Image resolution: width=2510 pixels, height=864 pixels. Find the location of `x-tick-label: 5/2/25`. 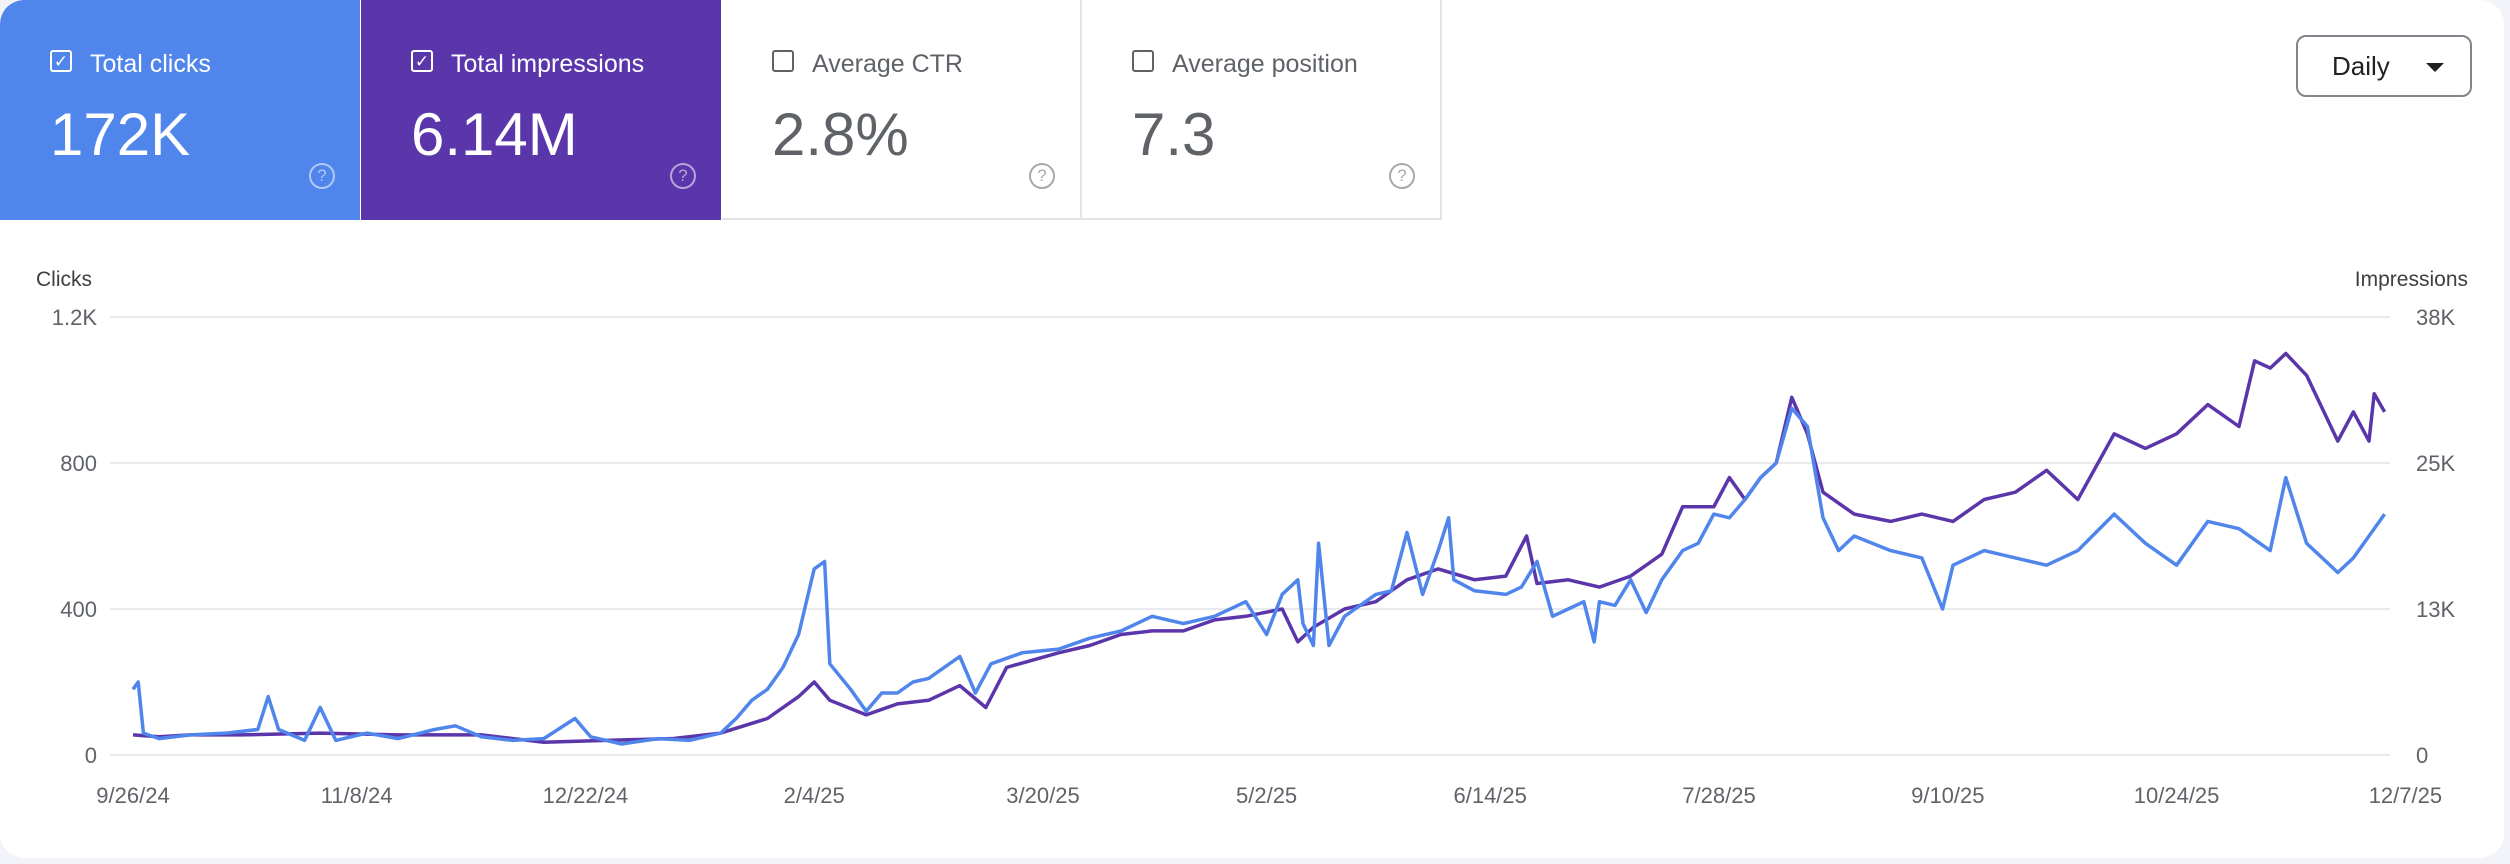

x-tick-label: 5/2/25 is located at coordinates (1266, 795).